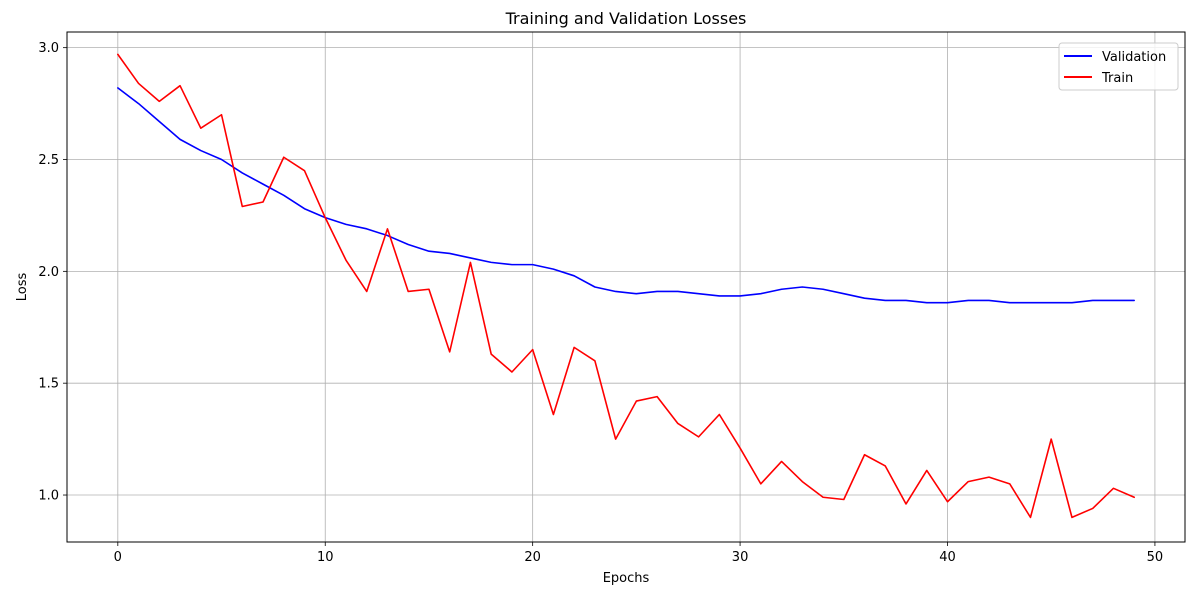  What do you see at coordinates (325, 557) in the screenshot?
I see `x-tick-label: 10` at bounding box center [325, 557].